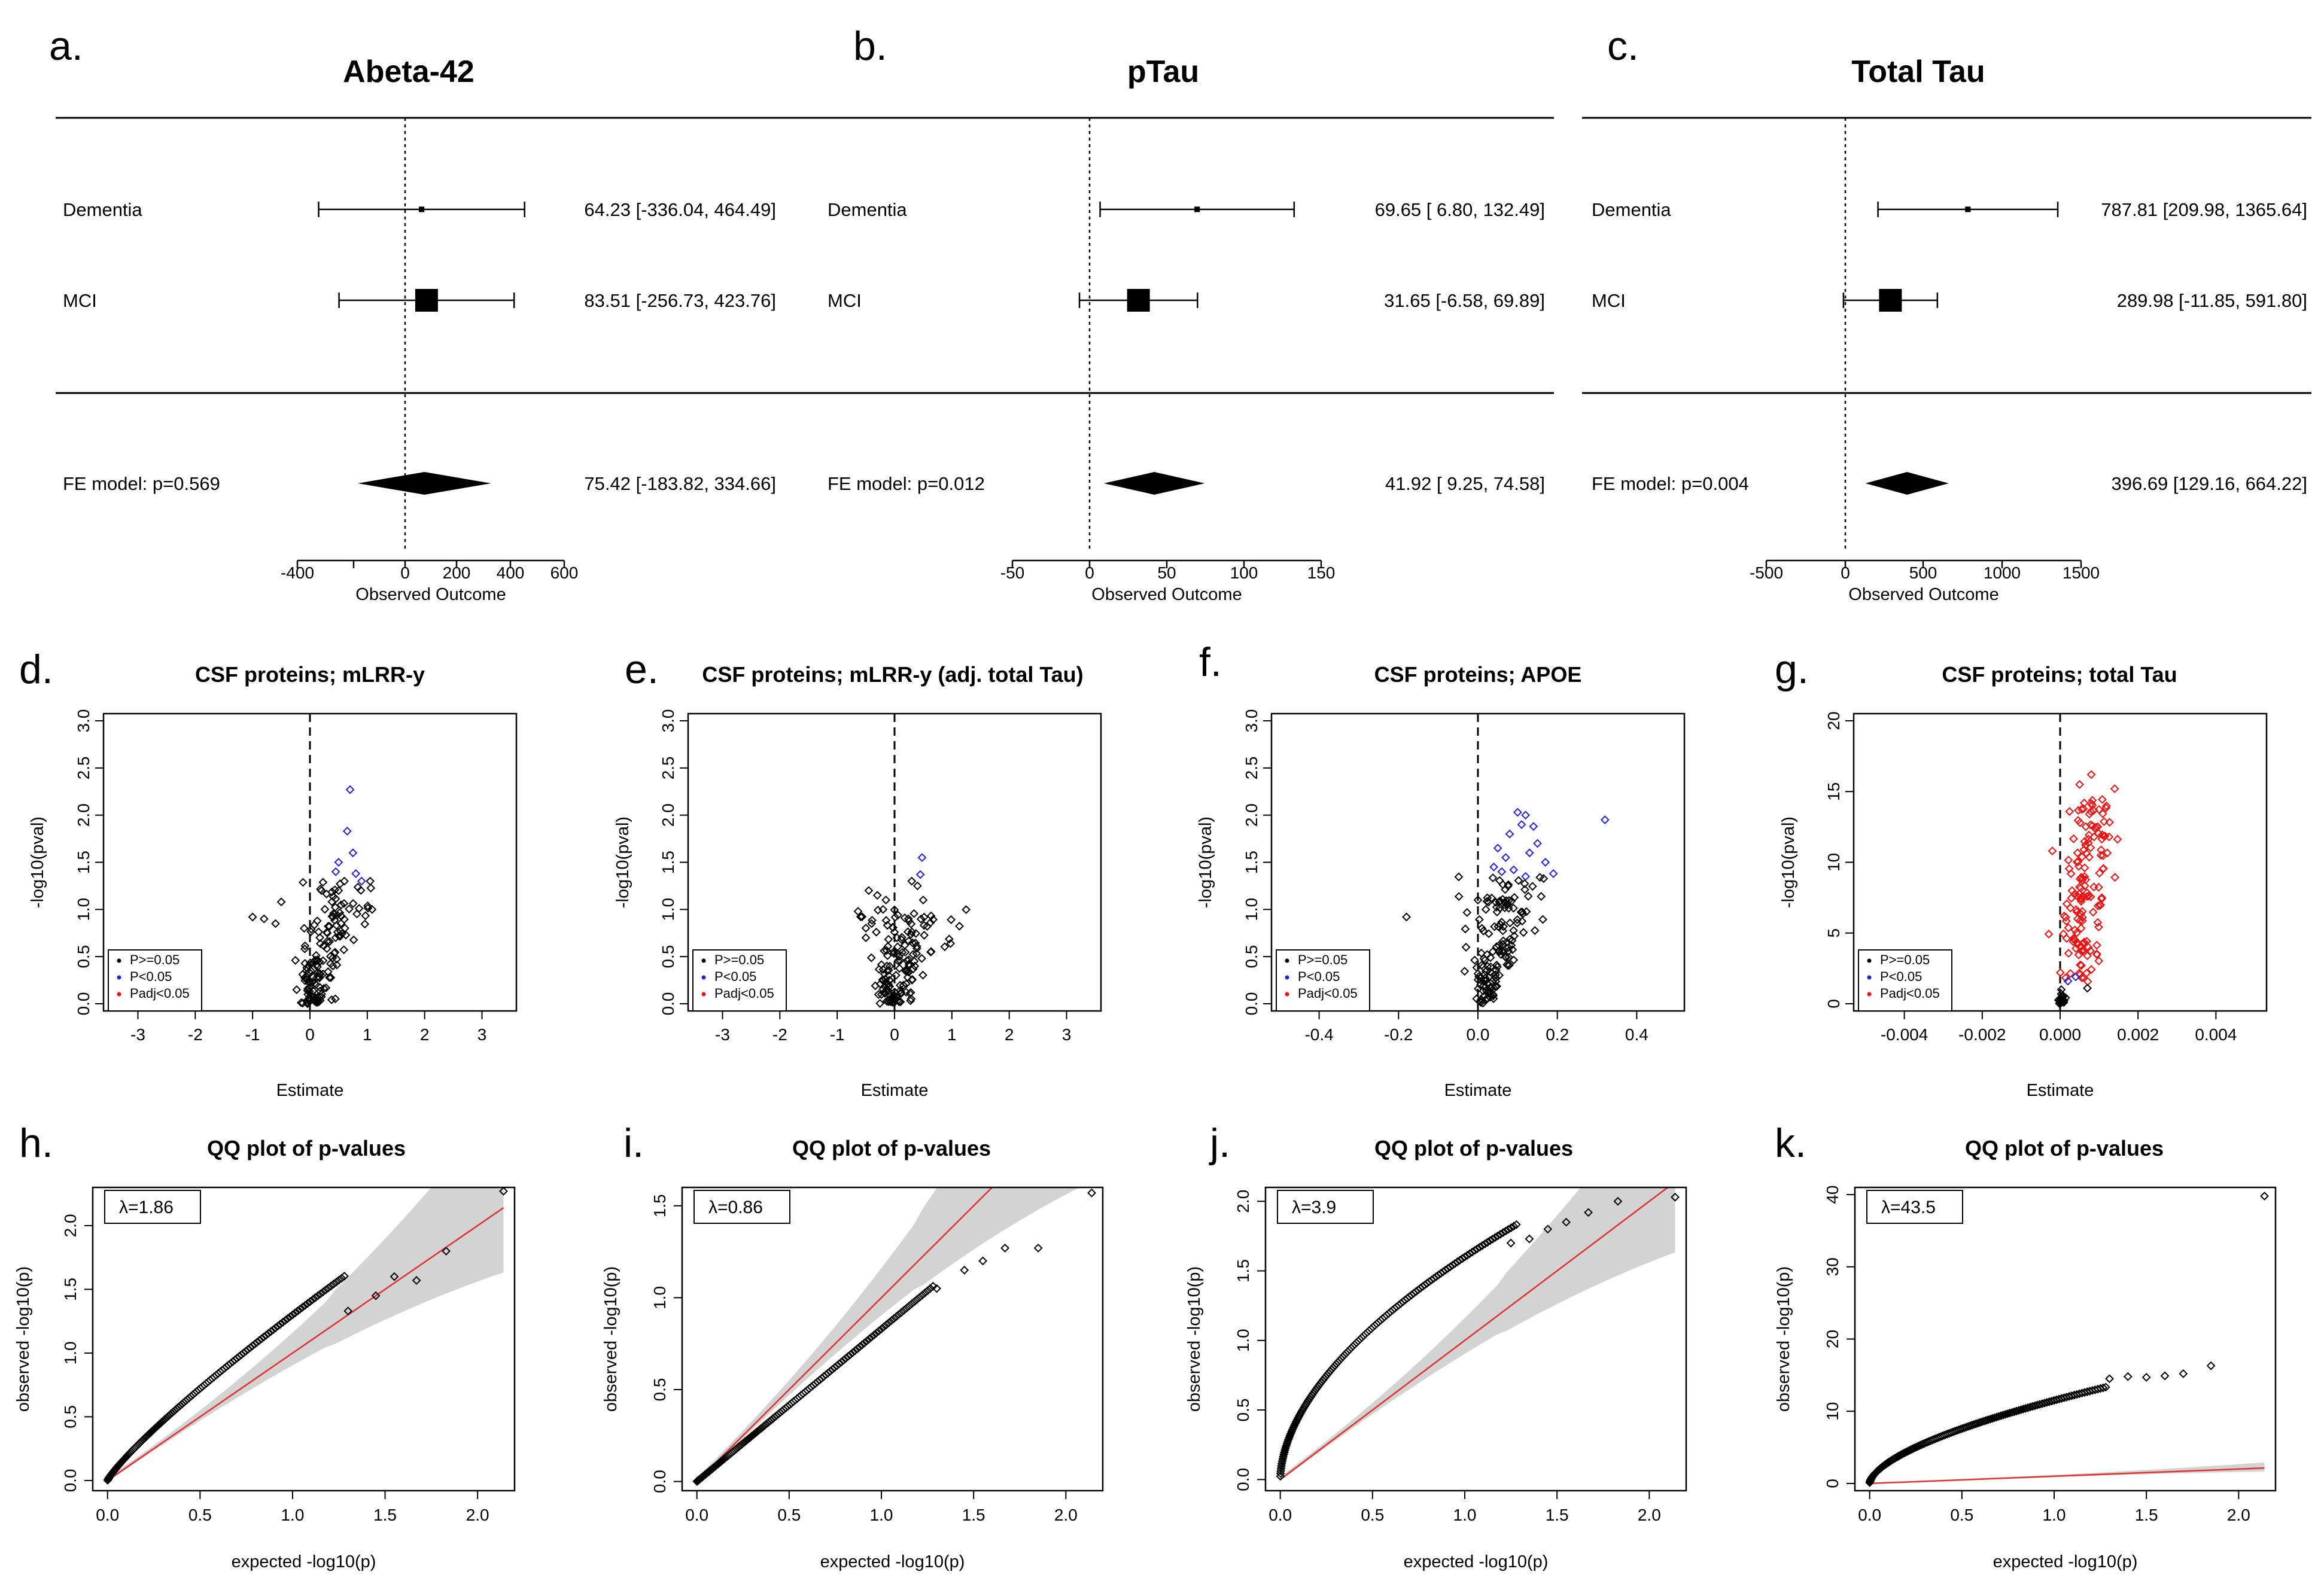 Image resolution: width=2324 pixels, height=1584 pixels. I want to click on lambda-label: λ=43.5, so click(1908, 1207).